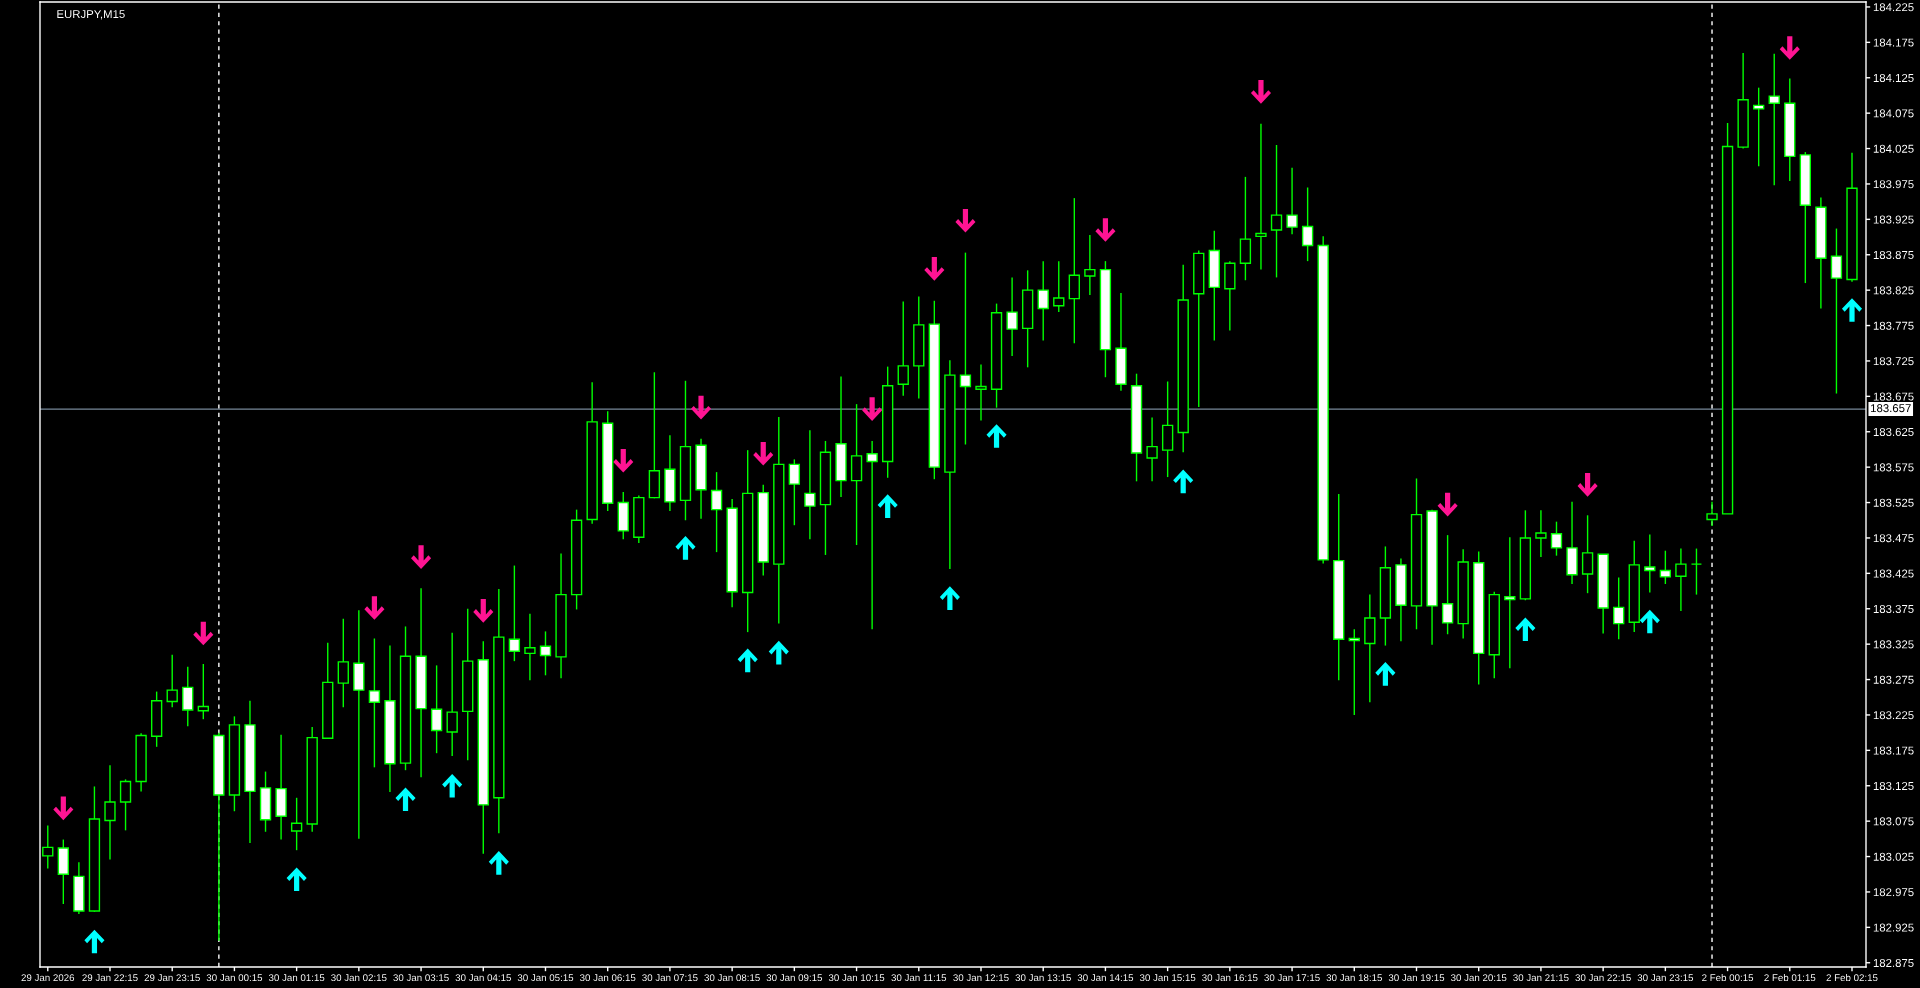  I want to click on x-tick-label: 30 Jan 09:15, so click(794, 978).